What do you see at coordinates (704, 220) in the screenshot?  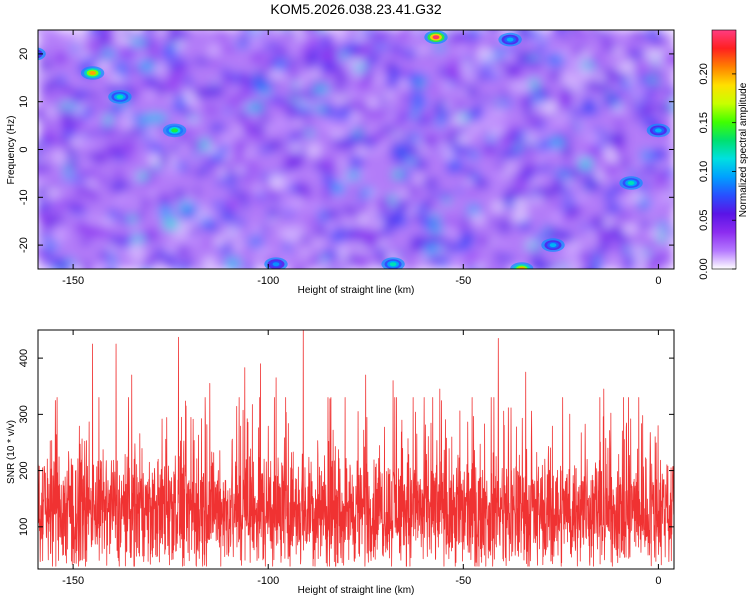 I see `colorbar-tick-label: 0.05` at bounding box center [704, 220].